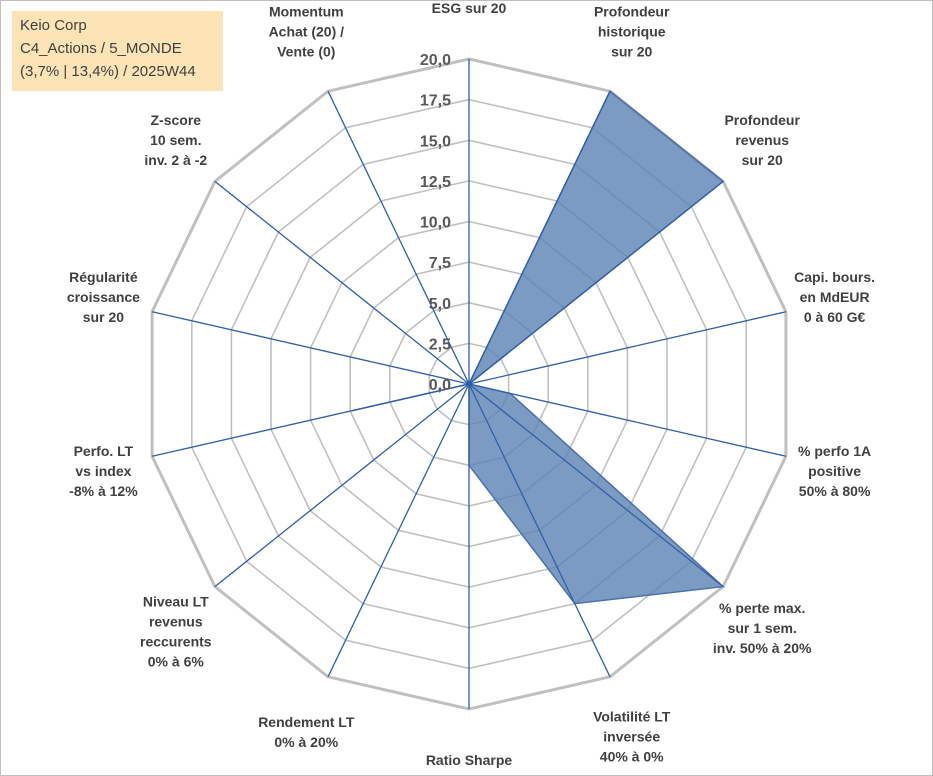  I want to click on axis-label: Ratio Sharpe 0 à 1, so click(469, 763).